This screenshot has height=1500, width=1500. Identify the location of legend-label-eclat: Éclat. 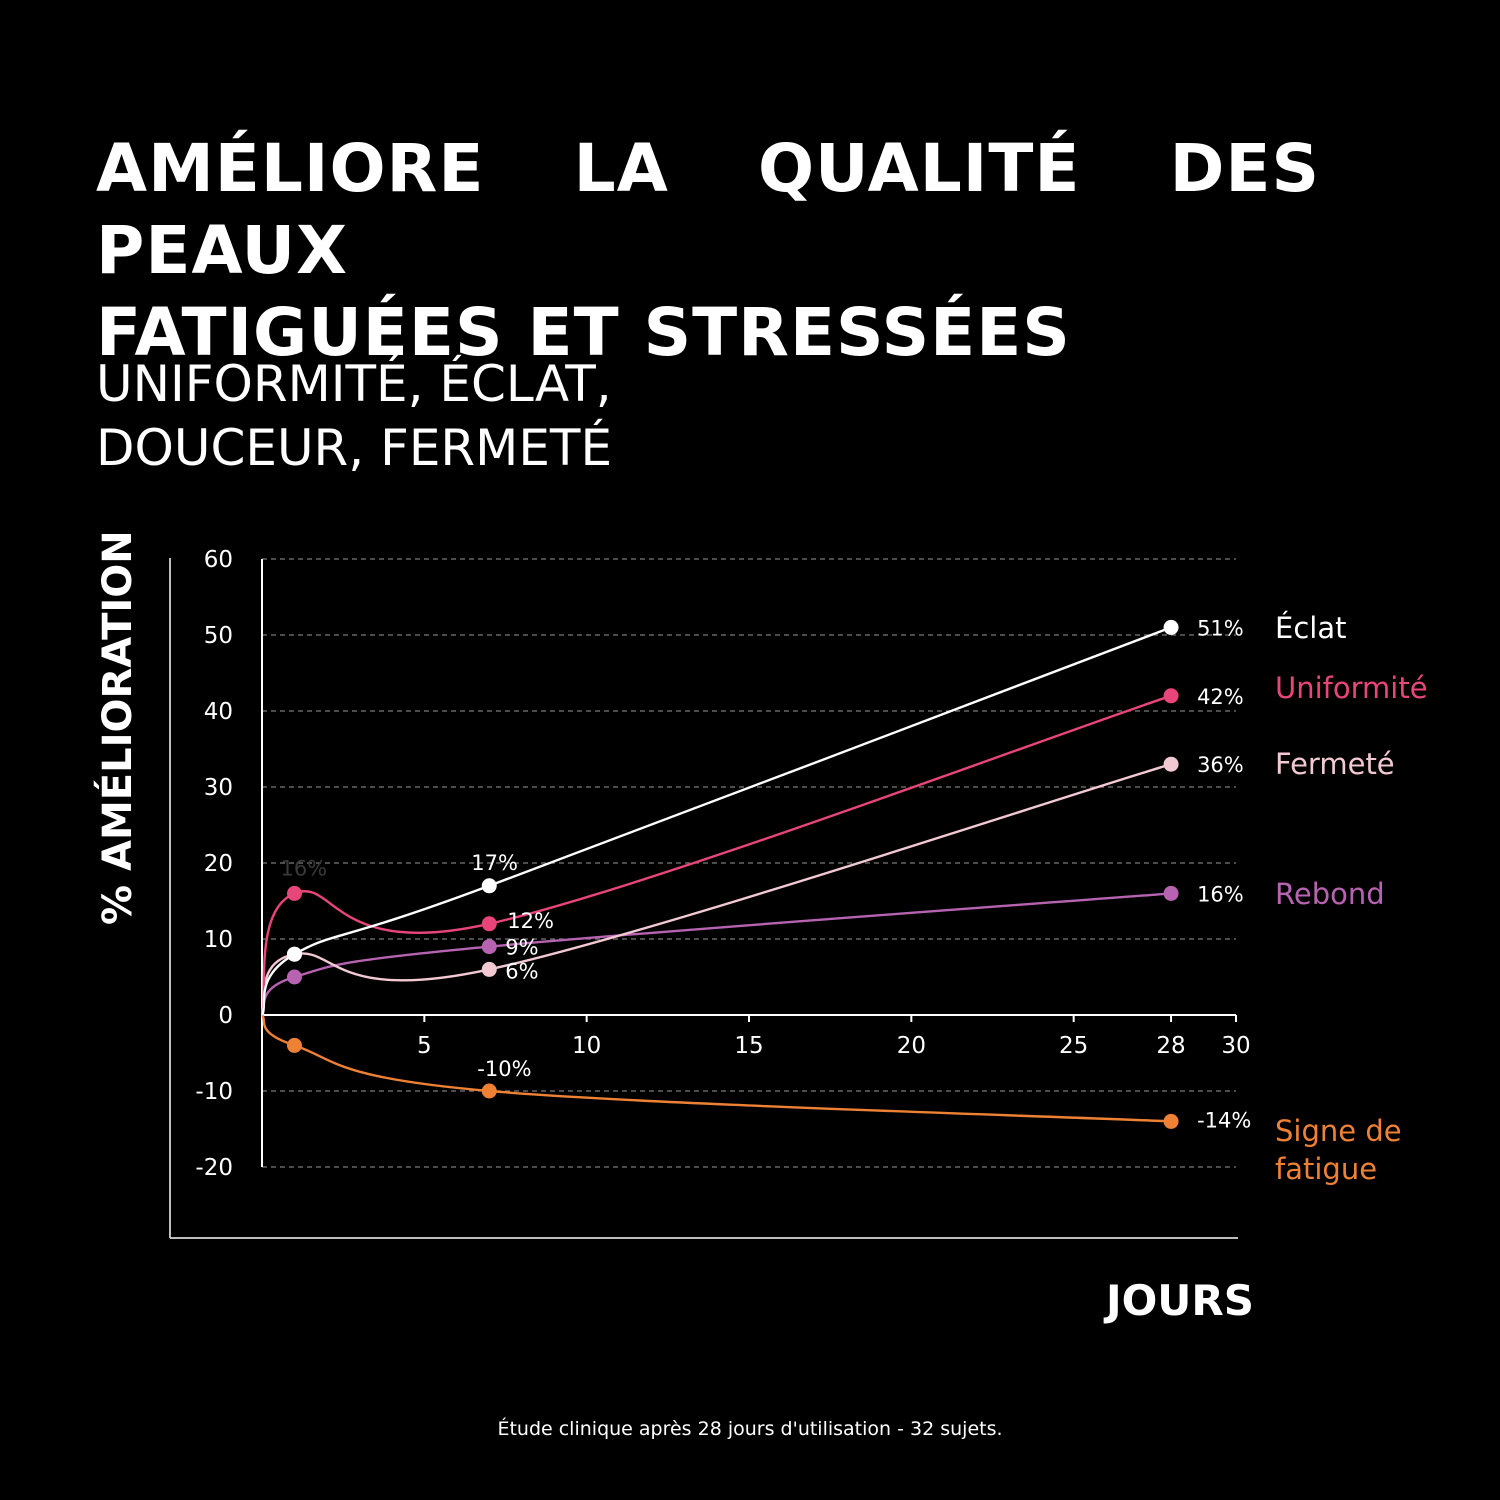
(1310, 628).